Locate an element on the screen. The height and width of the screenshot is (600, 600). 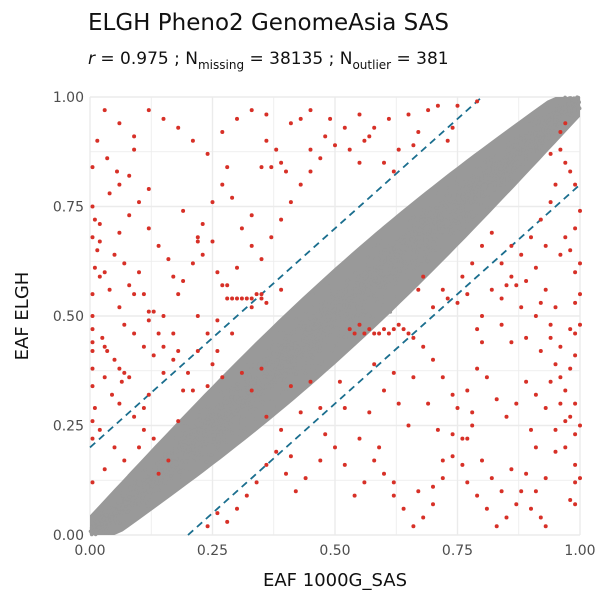
subtitle-r-text: = 0.975 ; N is located at coordinates (146, 59).